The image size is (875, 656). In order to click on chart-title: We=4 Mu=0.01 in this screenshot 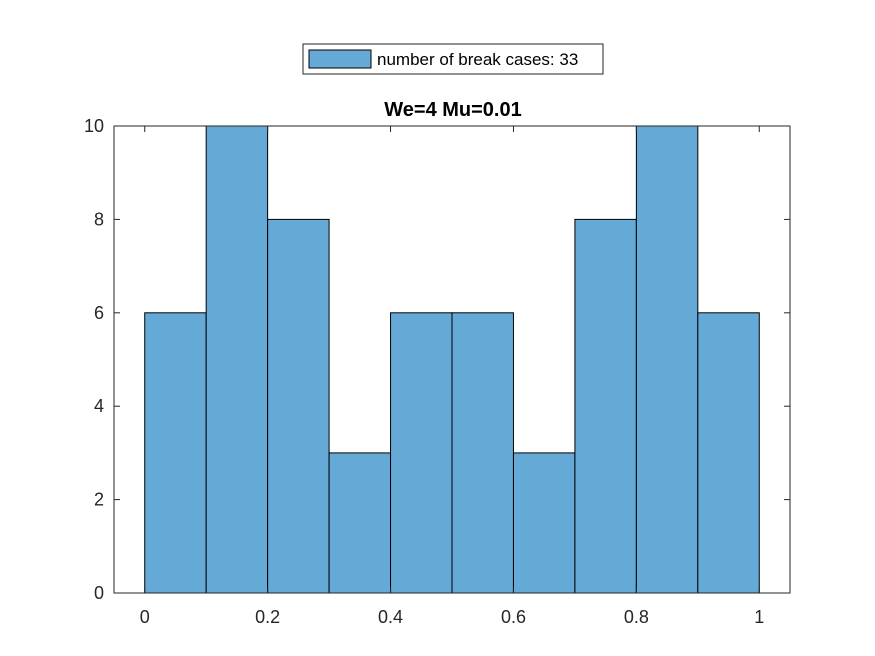, I will do `click(452, 110)`.